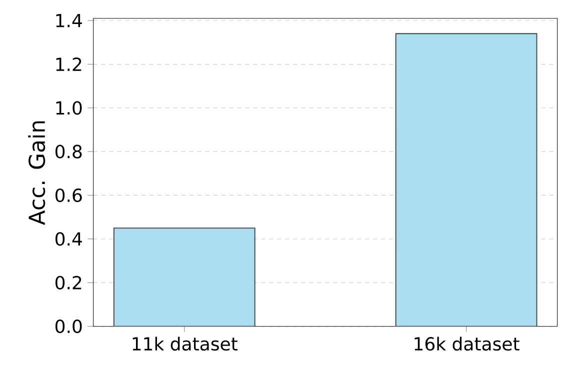 Image resolution: width=568 pixels, height=369 pixels. I want to click on y-tick-label: 1.2, so click(69, 64).